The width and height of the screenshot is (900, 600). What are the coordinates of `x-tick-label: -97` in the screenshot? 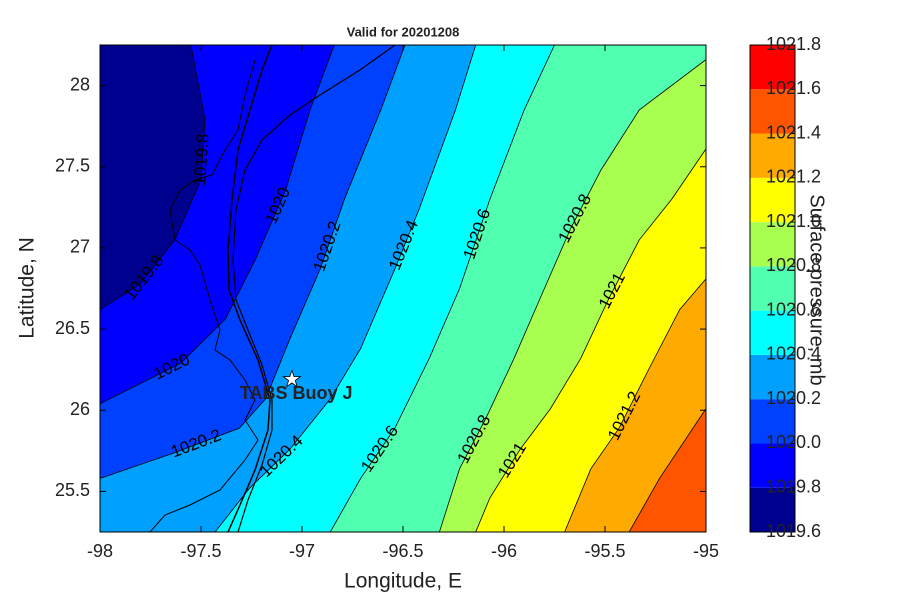 It's located at (302, 551).